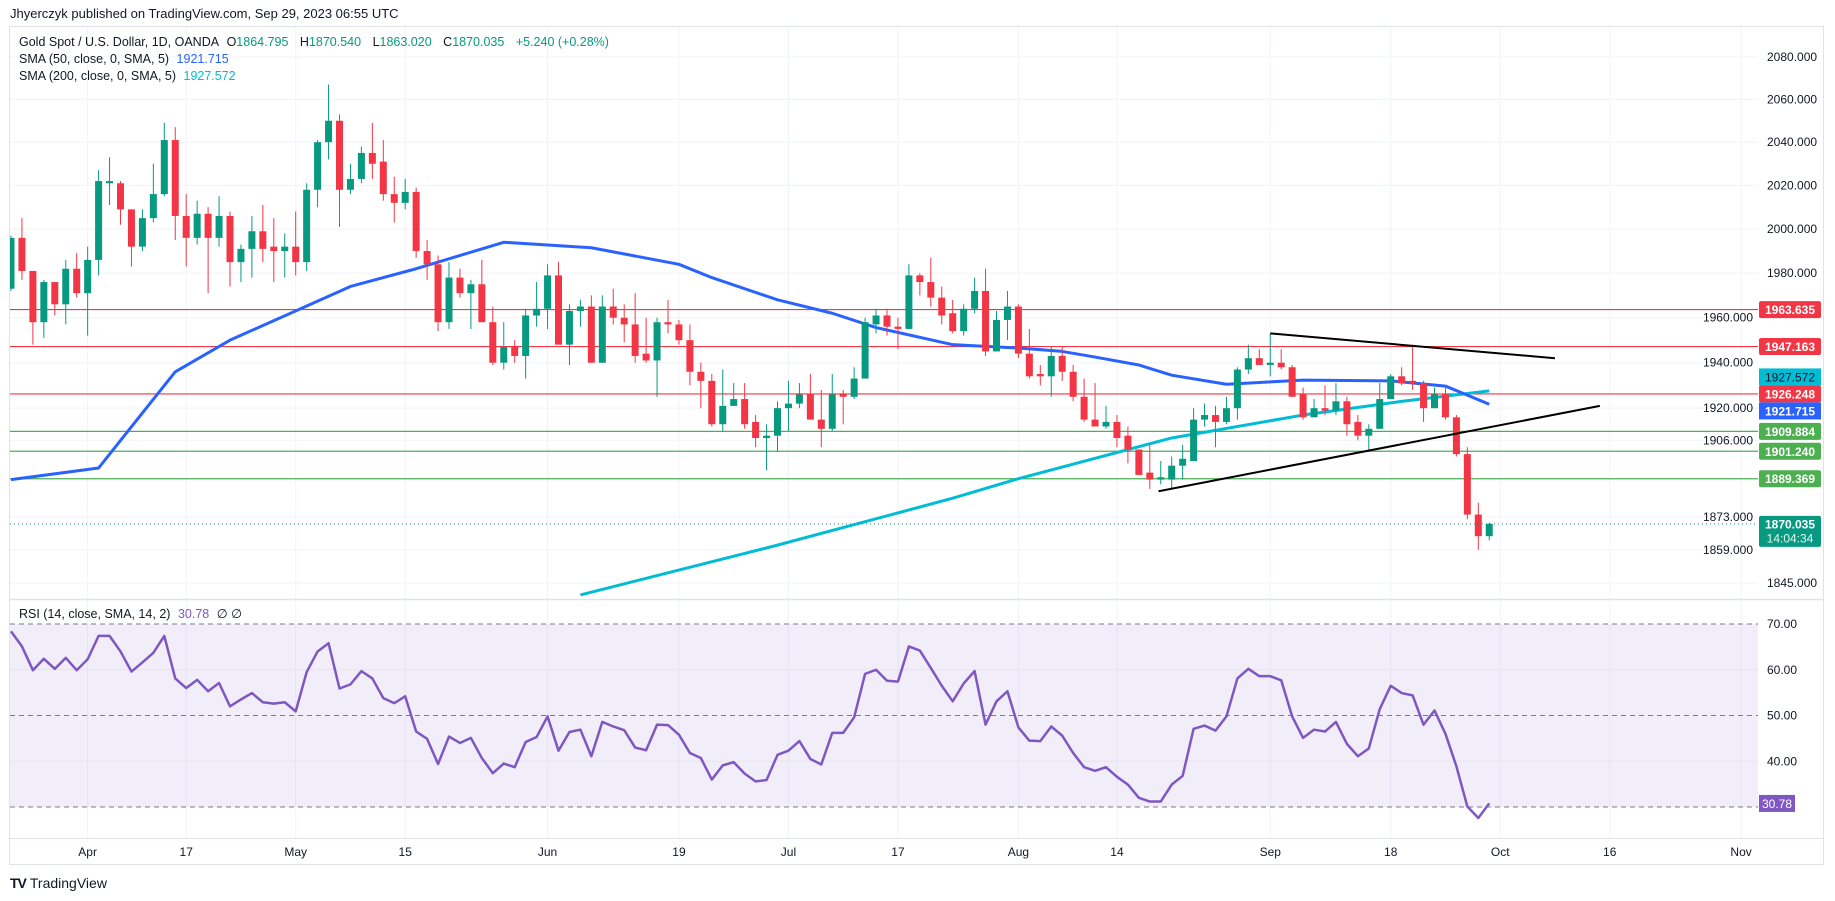  Describe the element at coordinates (304, 42) in the screenshot. I see `high-label: H` at that location.